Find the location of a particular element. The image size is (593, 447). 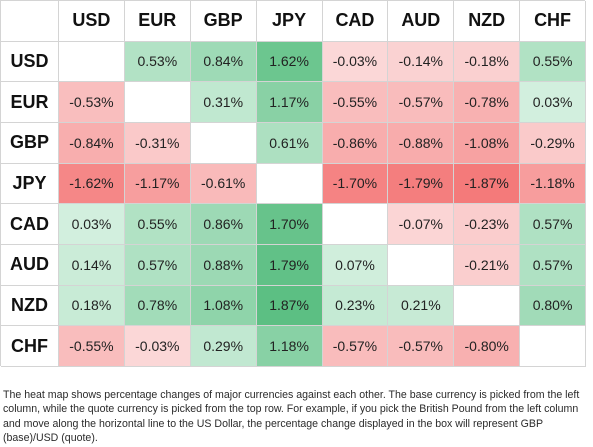

heatmap-cell-gbp-aud: -0.88% is located at coordinates (421, 143).